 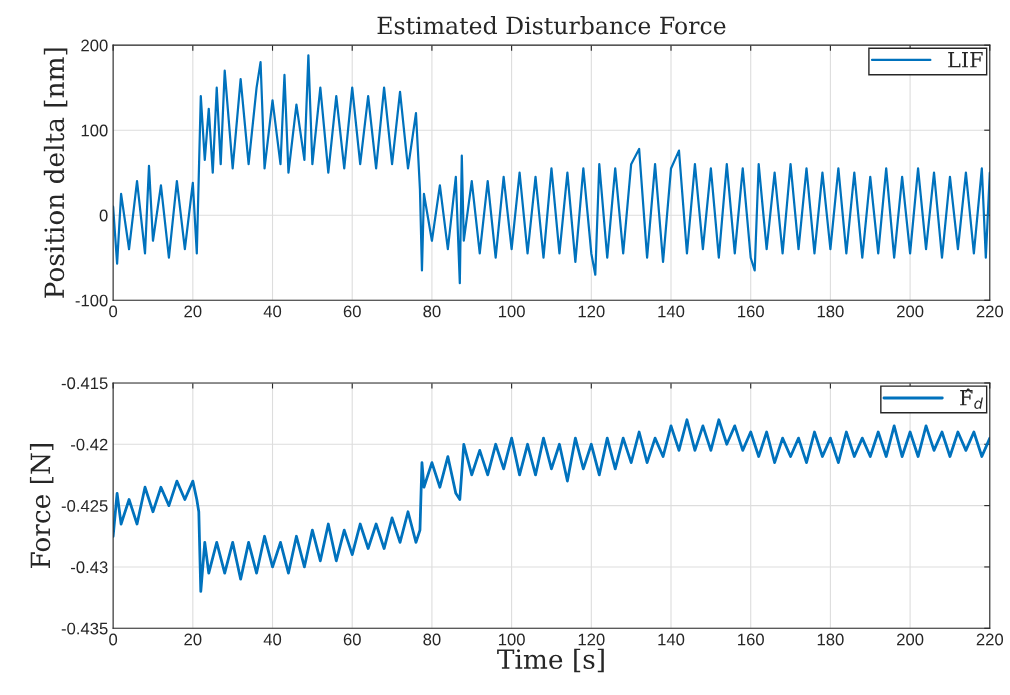 I want to click on y-axis-title: Position delta [nm], so click(x=55, y=173).